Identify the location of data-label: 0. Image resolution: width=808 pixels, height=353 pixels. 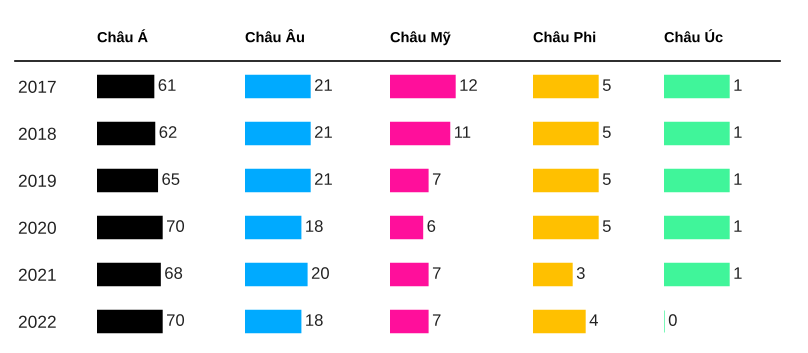
(672, 320).